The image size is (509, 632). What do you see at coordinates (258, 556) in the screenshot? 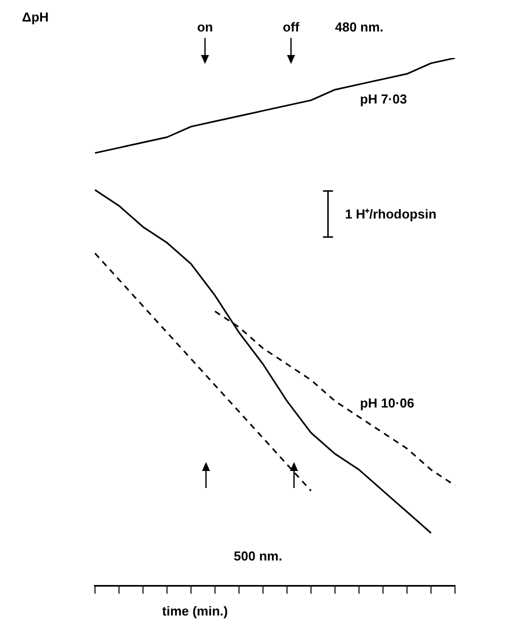
I see `annotation: 500 nm.` at bounding box center [258, 556].